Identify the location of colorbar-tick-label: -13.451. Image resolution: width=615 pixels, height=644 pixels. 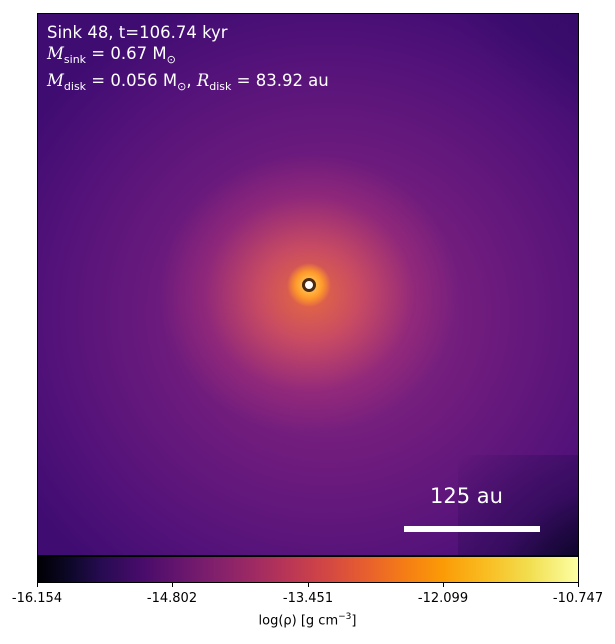
(308, 598).